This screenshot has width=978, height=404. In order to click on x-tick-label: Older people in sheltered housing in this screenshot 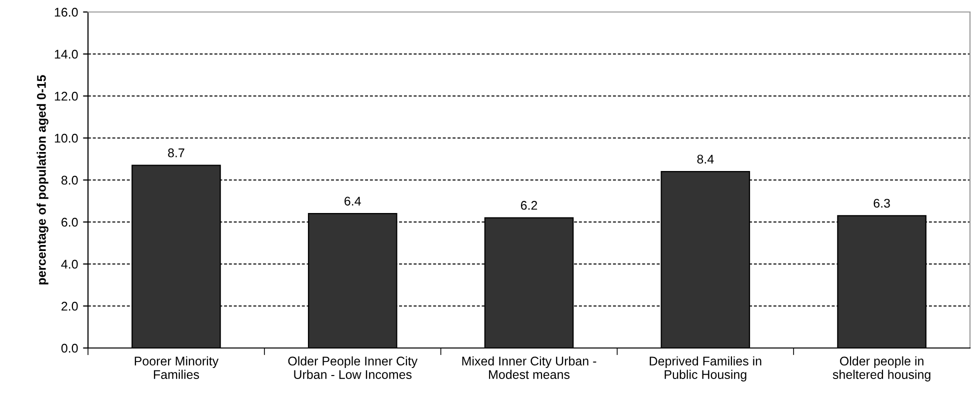, I will do `click(881, 369)`.